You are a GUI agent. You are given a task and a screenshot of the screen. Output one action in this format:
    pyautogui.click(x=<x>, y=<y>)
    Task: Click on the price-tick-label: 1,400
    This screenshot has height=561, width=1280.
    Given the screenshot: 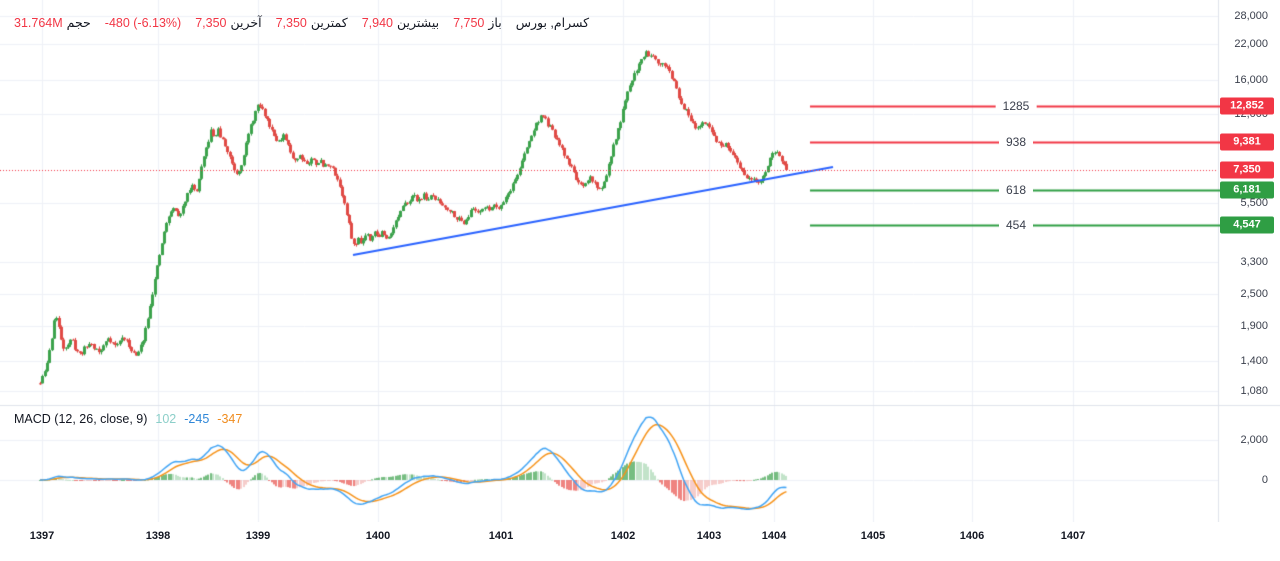 What is the action you would take?
    pyautogui.click(x=1254, y=360)
    